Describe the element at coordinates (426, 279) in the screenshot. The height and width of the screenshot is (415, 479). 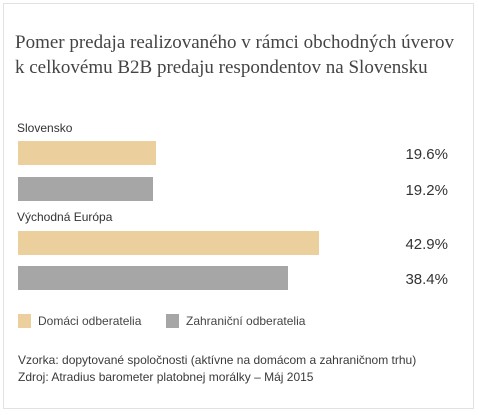
I see `value-label-vychodna-europa-zahranicni: 38.4%` at that location.